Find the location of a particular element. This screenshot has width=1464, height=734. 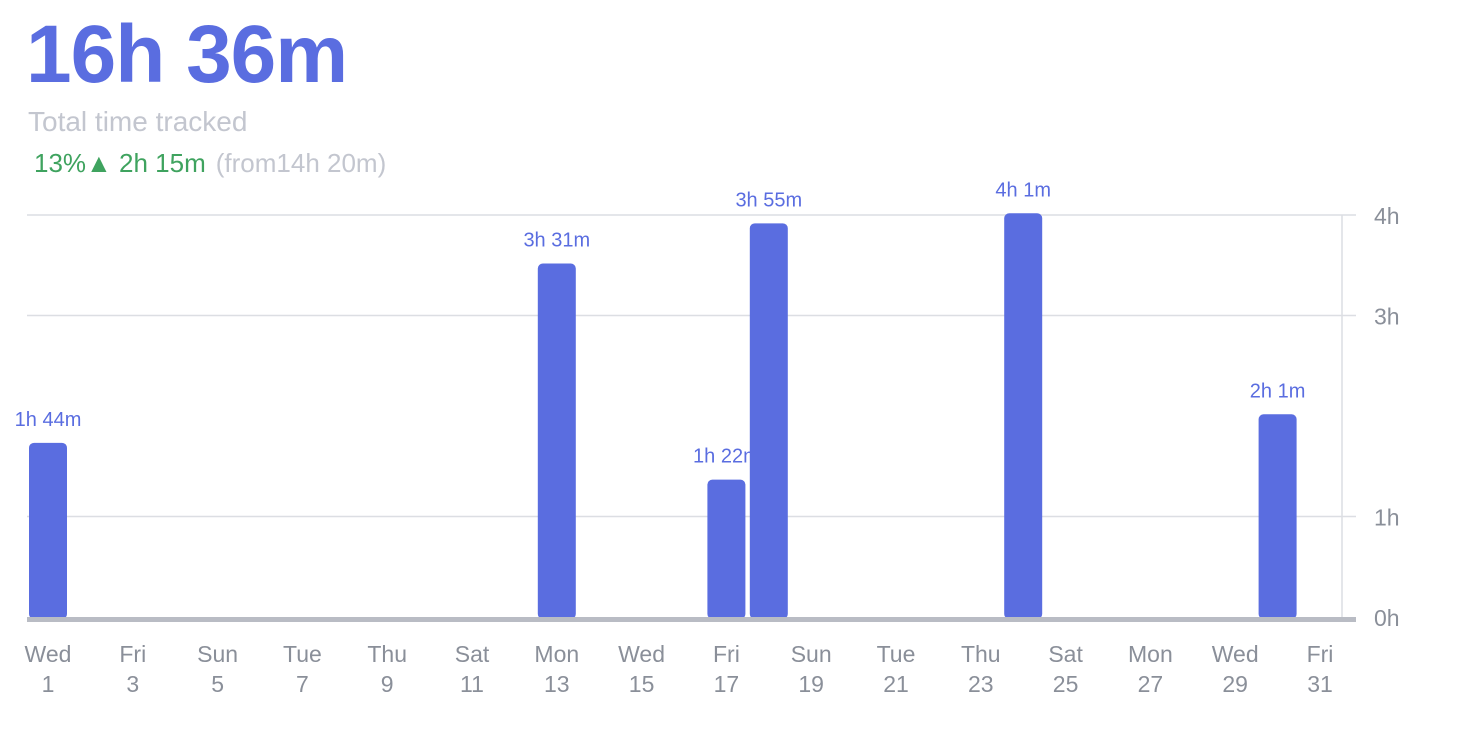

x-tick-date: 19 is located at coordinates (811, 684).